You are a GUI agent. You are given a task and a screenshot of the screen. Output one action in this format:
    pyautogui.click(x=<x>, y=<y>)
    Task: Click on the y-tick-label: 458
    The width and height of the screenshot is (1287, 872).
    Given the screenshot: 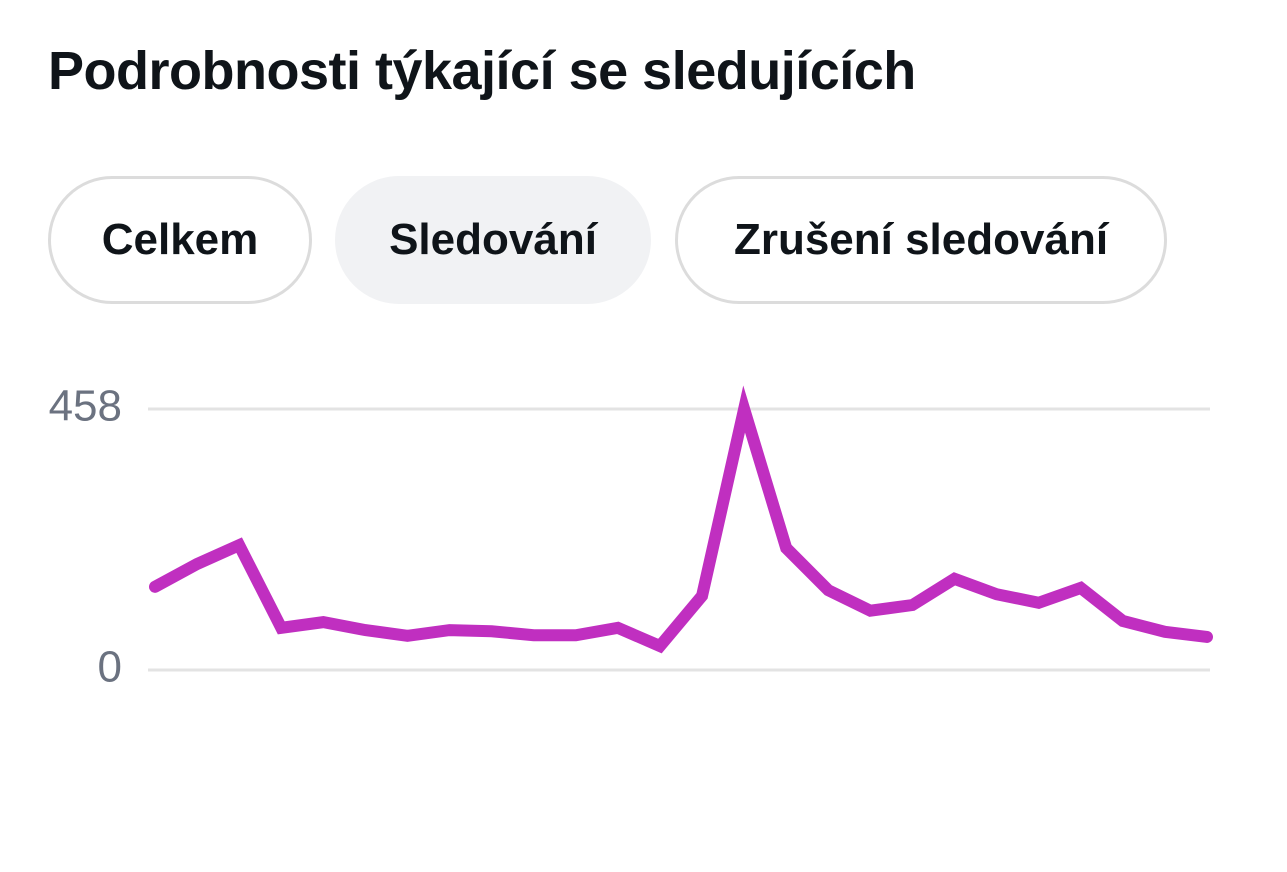 What is the action you would take?
    pyautogui.click(x=85, y=406)
    